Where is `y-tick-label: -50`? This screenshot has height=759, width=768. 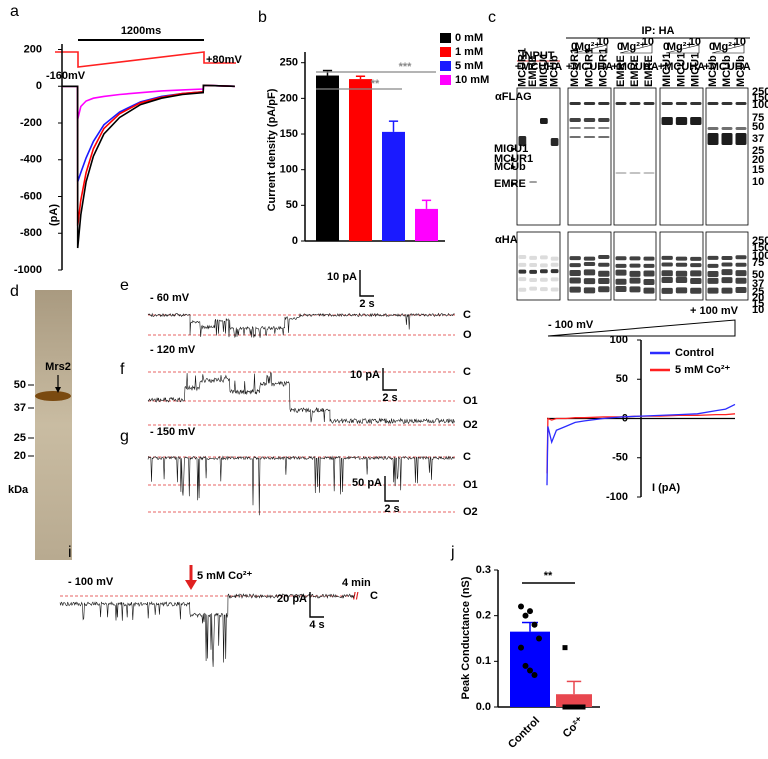 y-tick-label: -50 is located at coordinates (620, 458).